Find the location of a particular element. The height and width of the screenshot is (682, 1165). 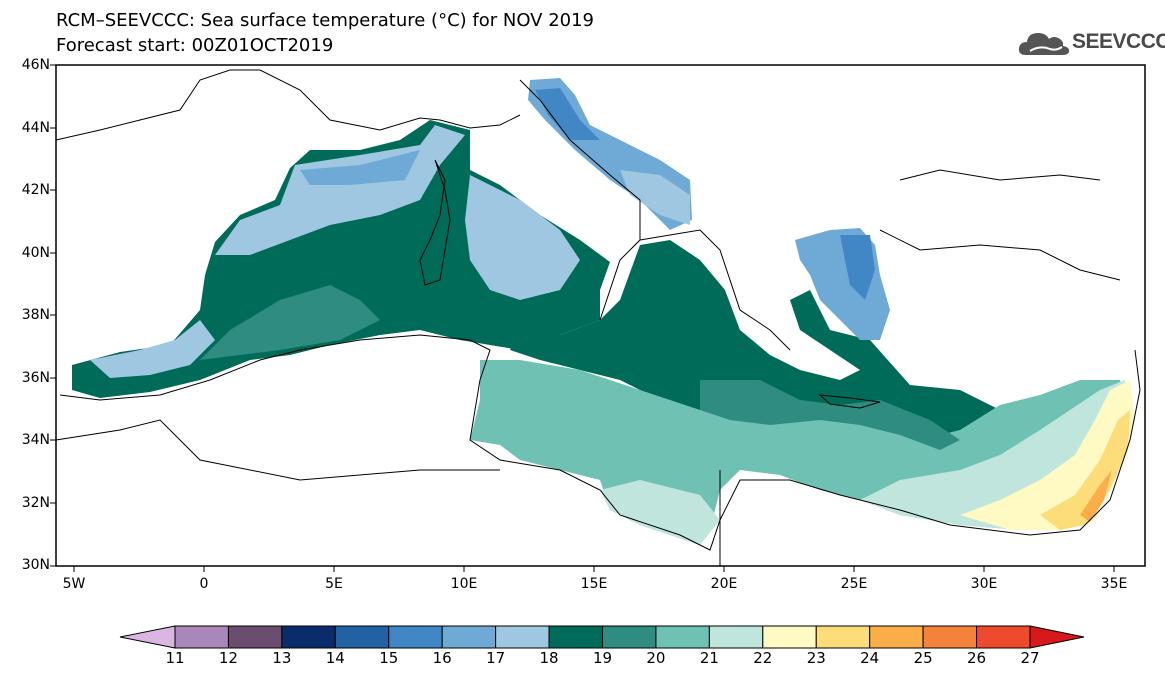

lon-label-5e: 5E is located at coordinates (334, 584).